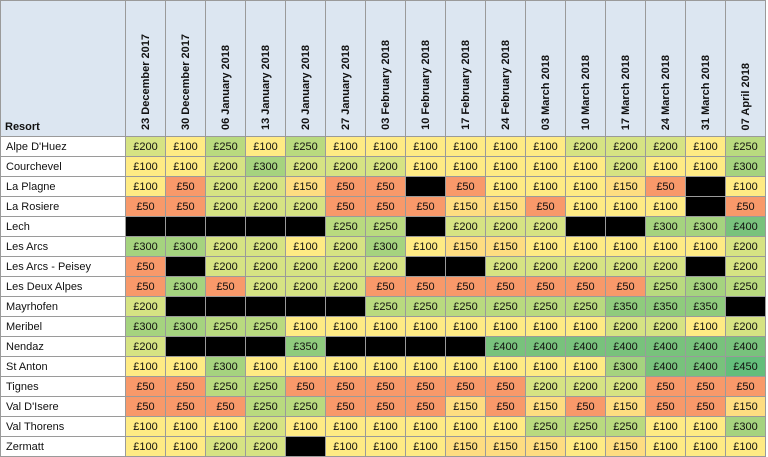 The height and width of the screenshot is (457, 768). What do you see at coordinates (63, 186) in the screenshot?
I see `resort-name: La Plagne` at bounding box center [63, 186].